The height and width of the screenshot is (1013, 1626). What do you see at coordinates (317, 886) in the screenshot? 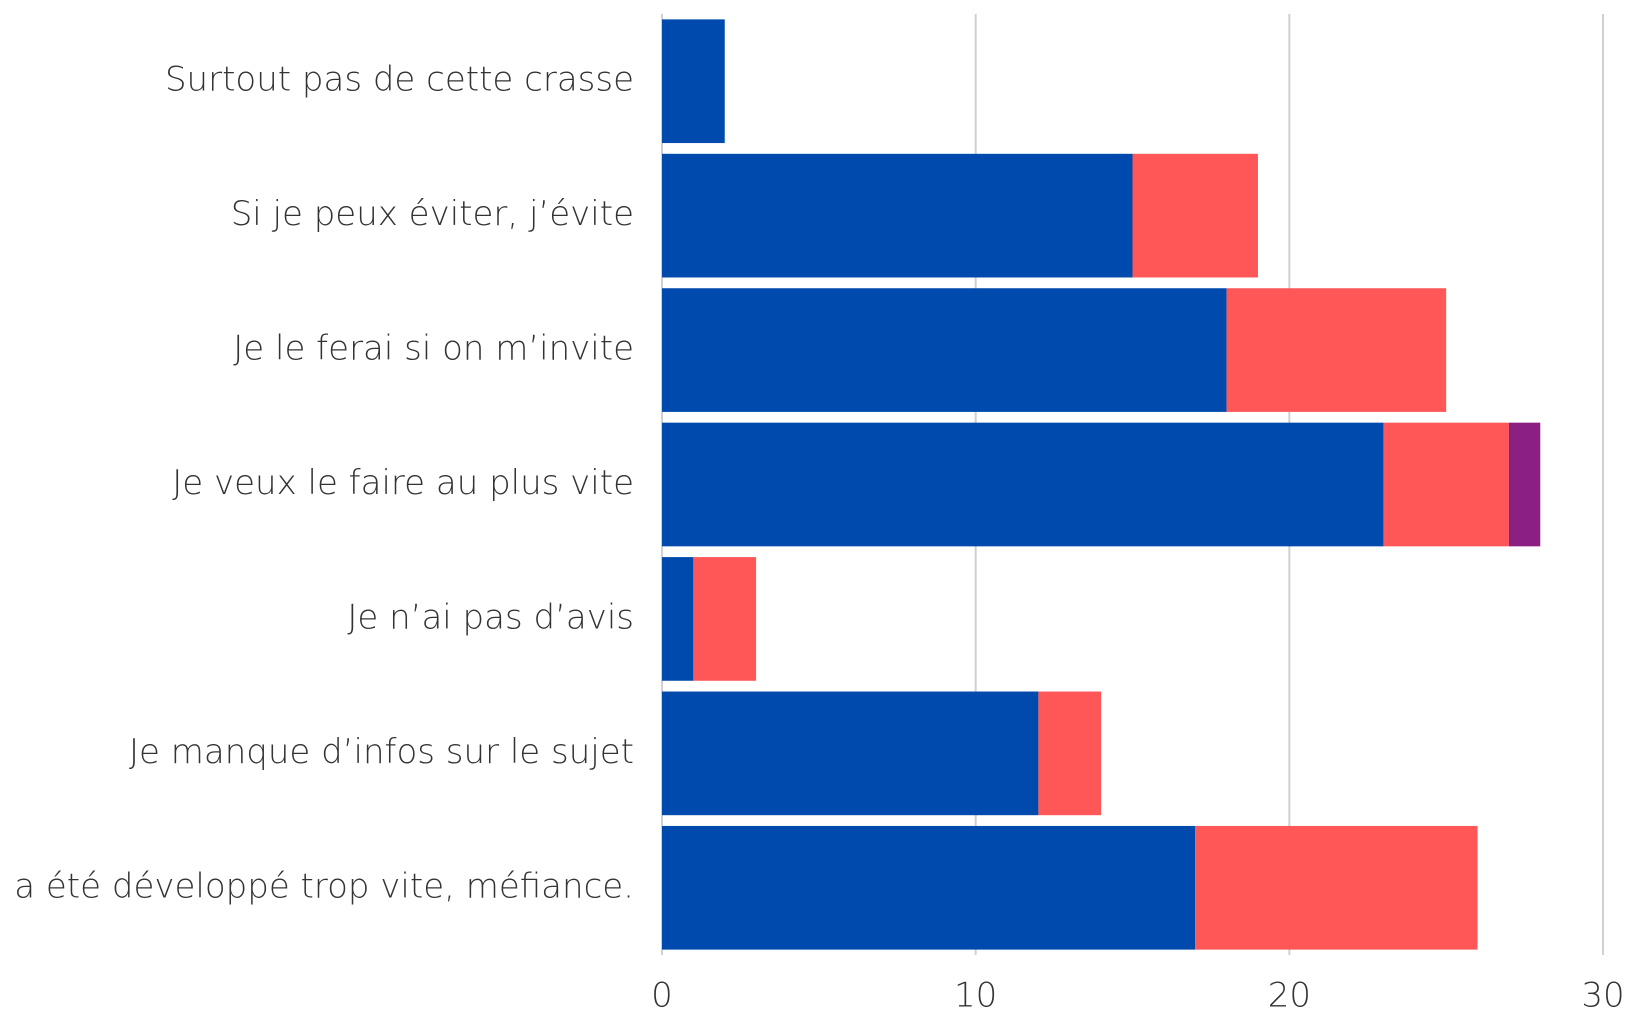
I see `y-tick-label: Il a été développé trop vite, méfiance.` at bounding box center [317, 886].